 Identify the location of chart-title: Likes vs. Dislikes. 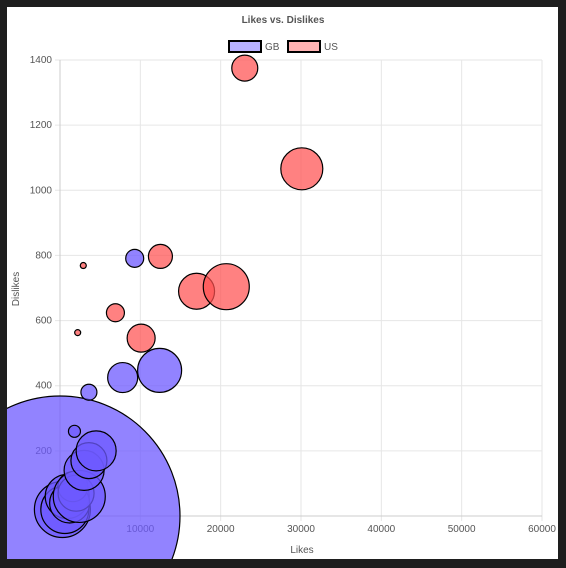
(283, 20).